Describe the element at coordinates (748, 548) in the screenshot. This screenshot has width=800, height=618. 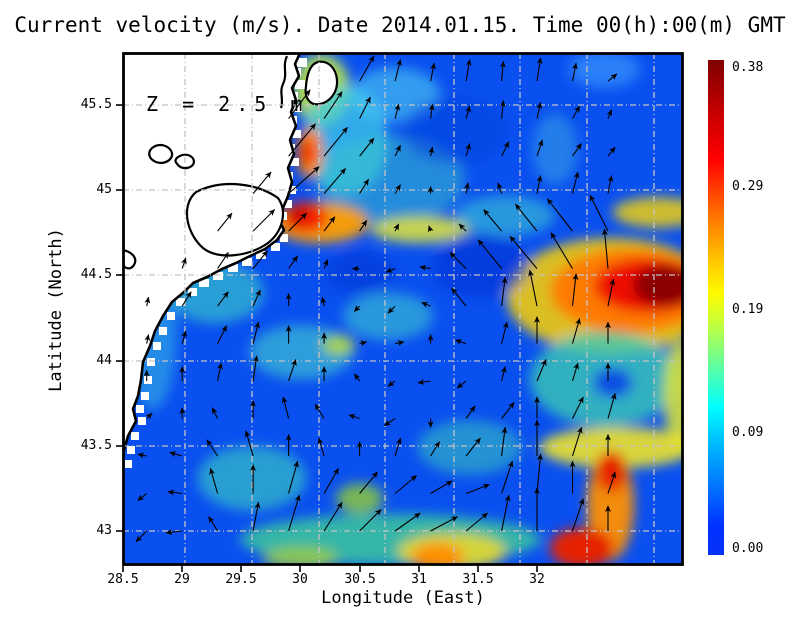
I see `colorbar-label: 0.00` at that location.